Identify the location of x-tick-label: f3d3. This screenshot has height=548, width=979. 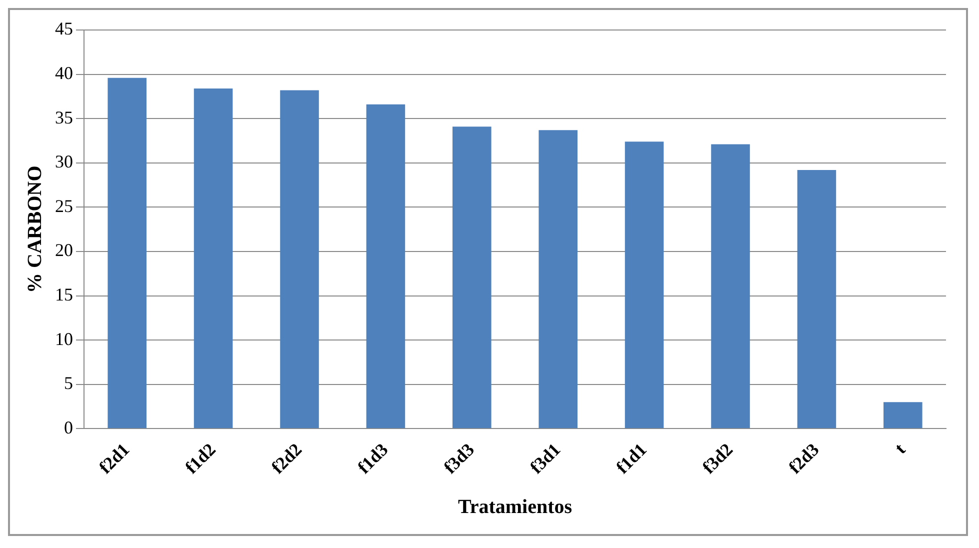
(459, 458).